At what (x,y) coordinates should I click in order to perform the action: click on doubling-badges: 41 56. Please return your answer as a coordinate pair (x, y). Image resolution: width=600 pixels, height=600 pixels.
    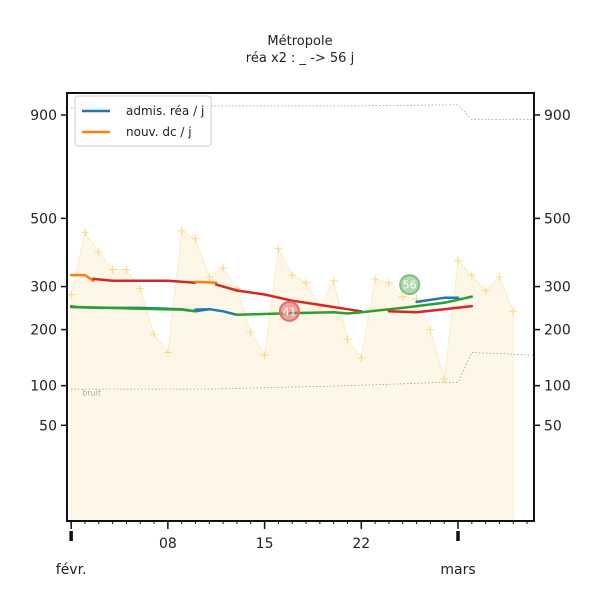
    Looking at the image, I should click on (349, 298).